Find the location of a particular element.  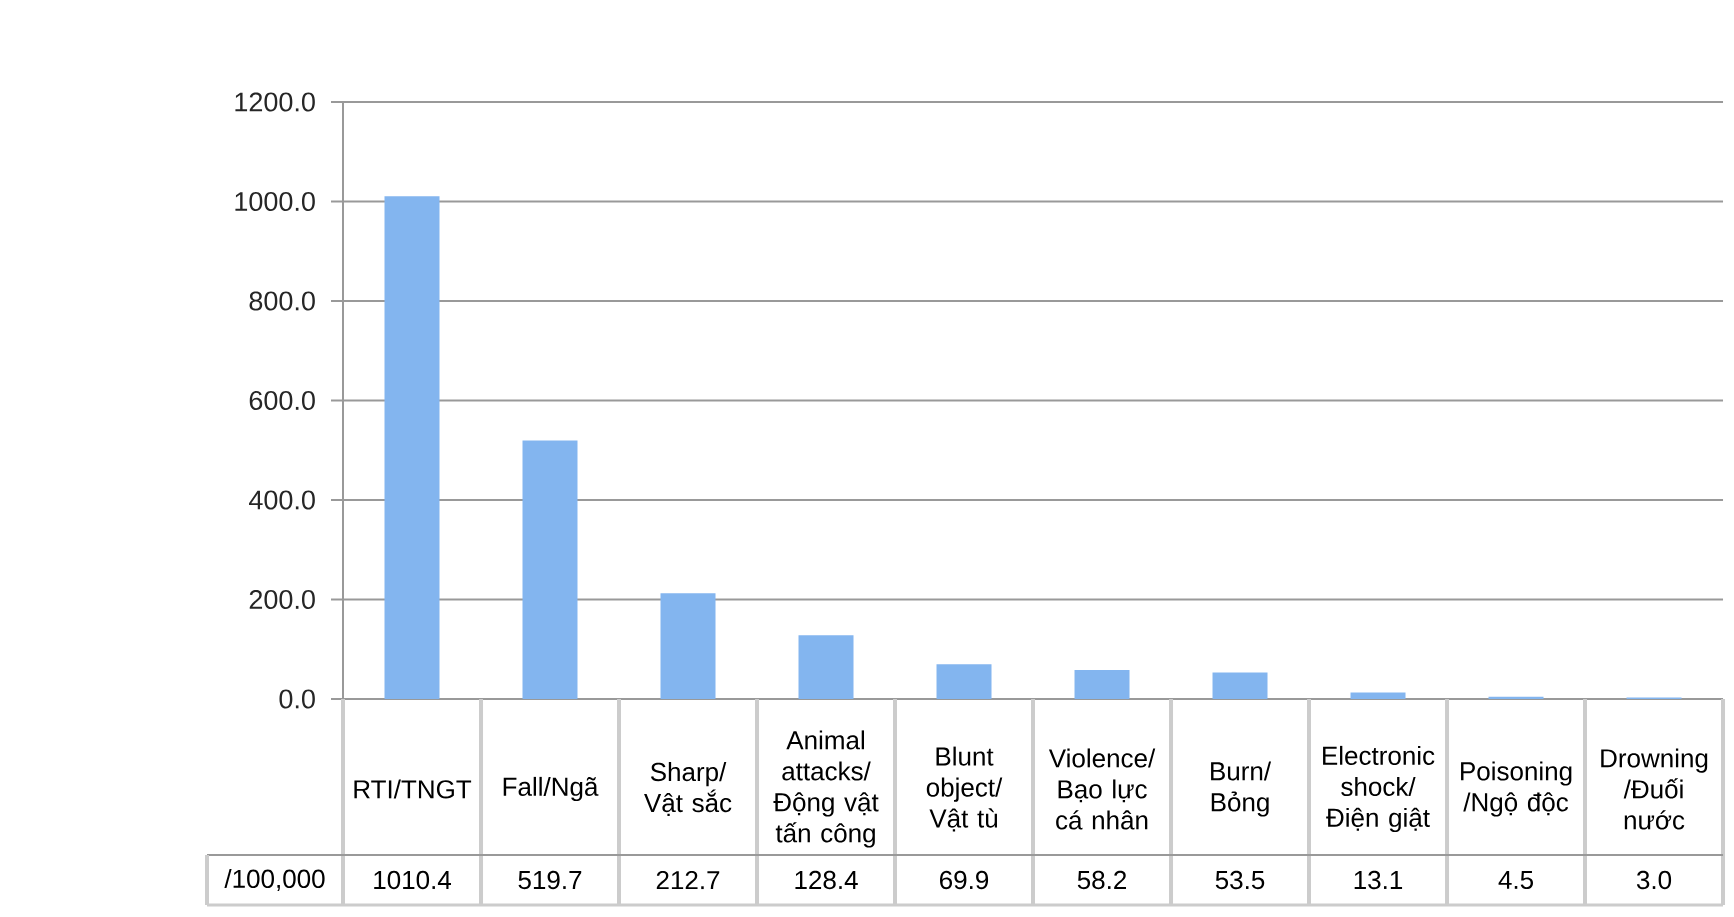

x-tick-label: Animal attacks/ Động vật tấn công is located at coordinates (826, 789).